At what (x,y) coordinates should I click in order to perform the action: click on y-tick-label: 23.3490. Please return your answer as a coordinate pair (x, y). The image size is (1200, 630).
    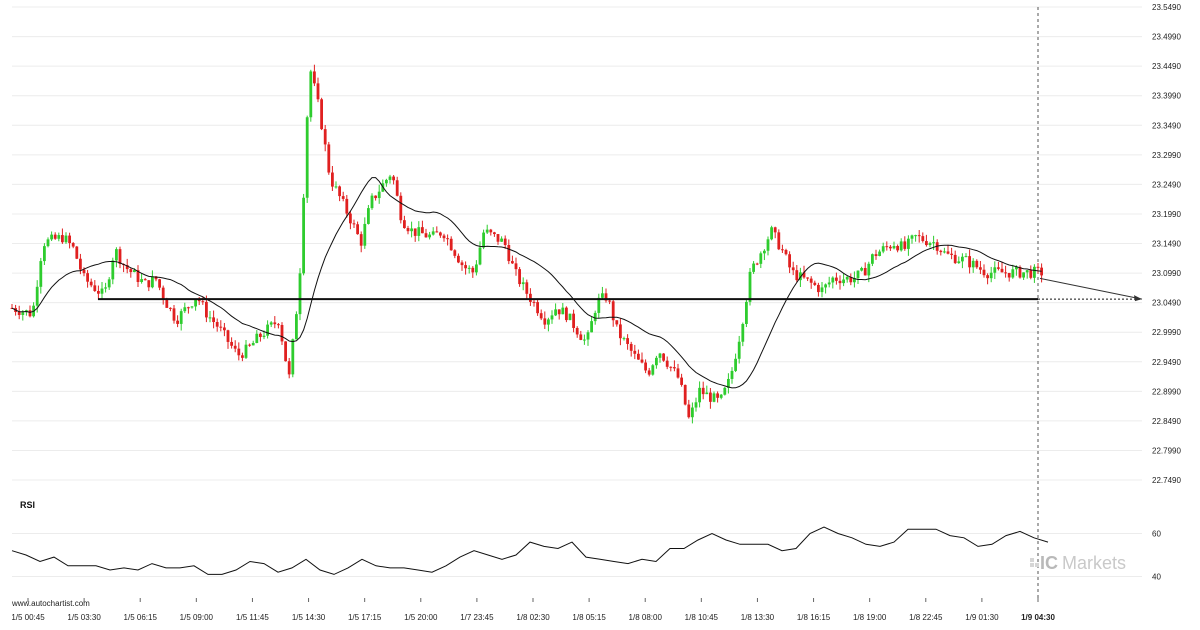
    Looking at the image, I should click on (1166, 125).